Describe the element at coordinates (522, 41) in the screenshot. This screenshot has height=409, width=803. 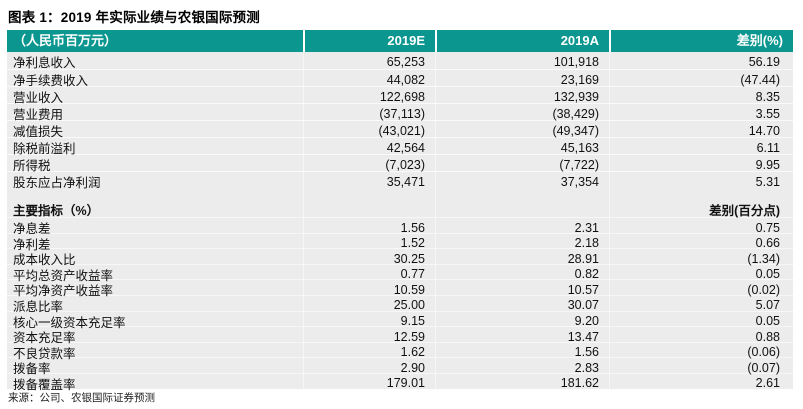
I see `header-2019a: 2019A` at that location.